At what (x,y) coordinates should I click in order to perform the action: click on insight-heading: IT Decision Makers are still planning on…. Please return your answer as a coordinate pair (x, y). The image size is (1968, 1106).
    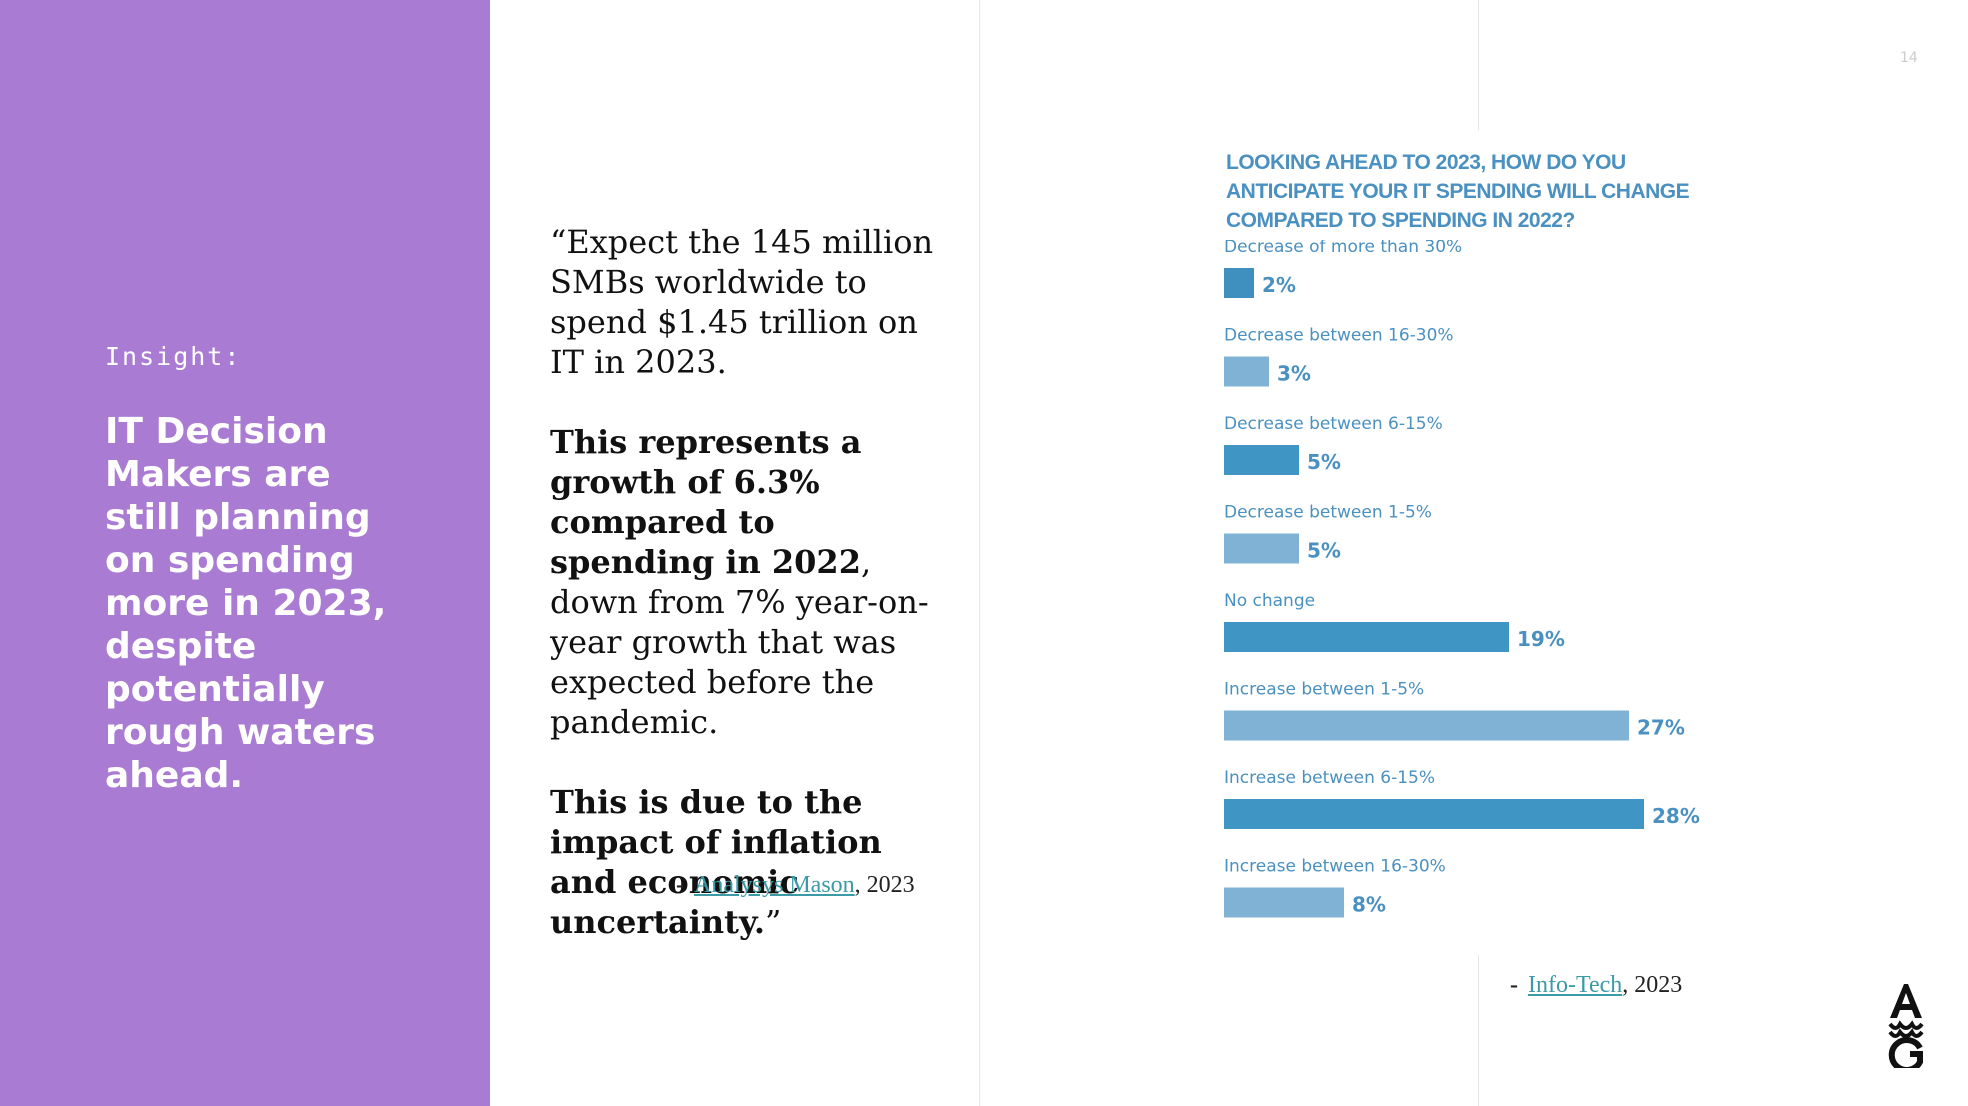
    Looking at the image, I should click on (246, 603).